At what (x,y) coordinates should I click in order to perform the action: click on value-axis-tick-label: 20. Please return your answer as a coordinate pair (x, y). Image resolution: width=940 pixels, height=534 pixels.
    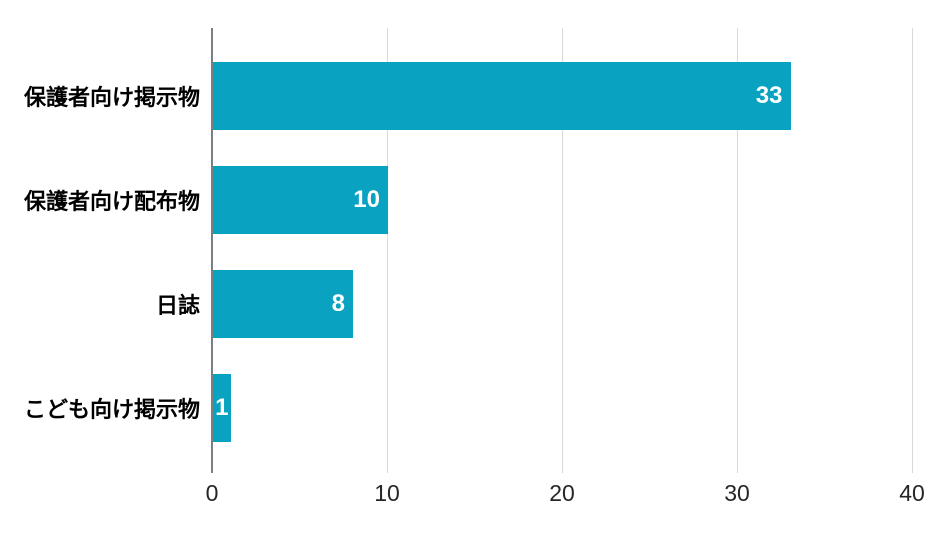
    Looking at the image, I should click on (562, 493).